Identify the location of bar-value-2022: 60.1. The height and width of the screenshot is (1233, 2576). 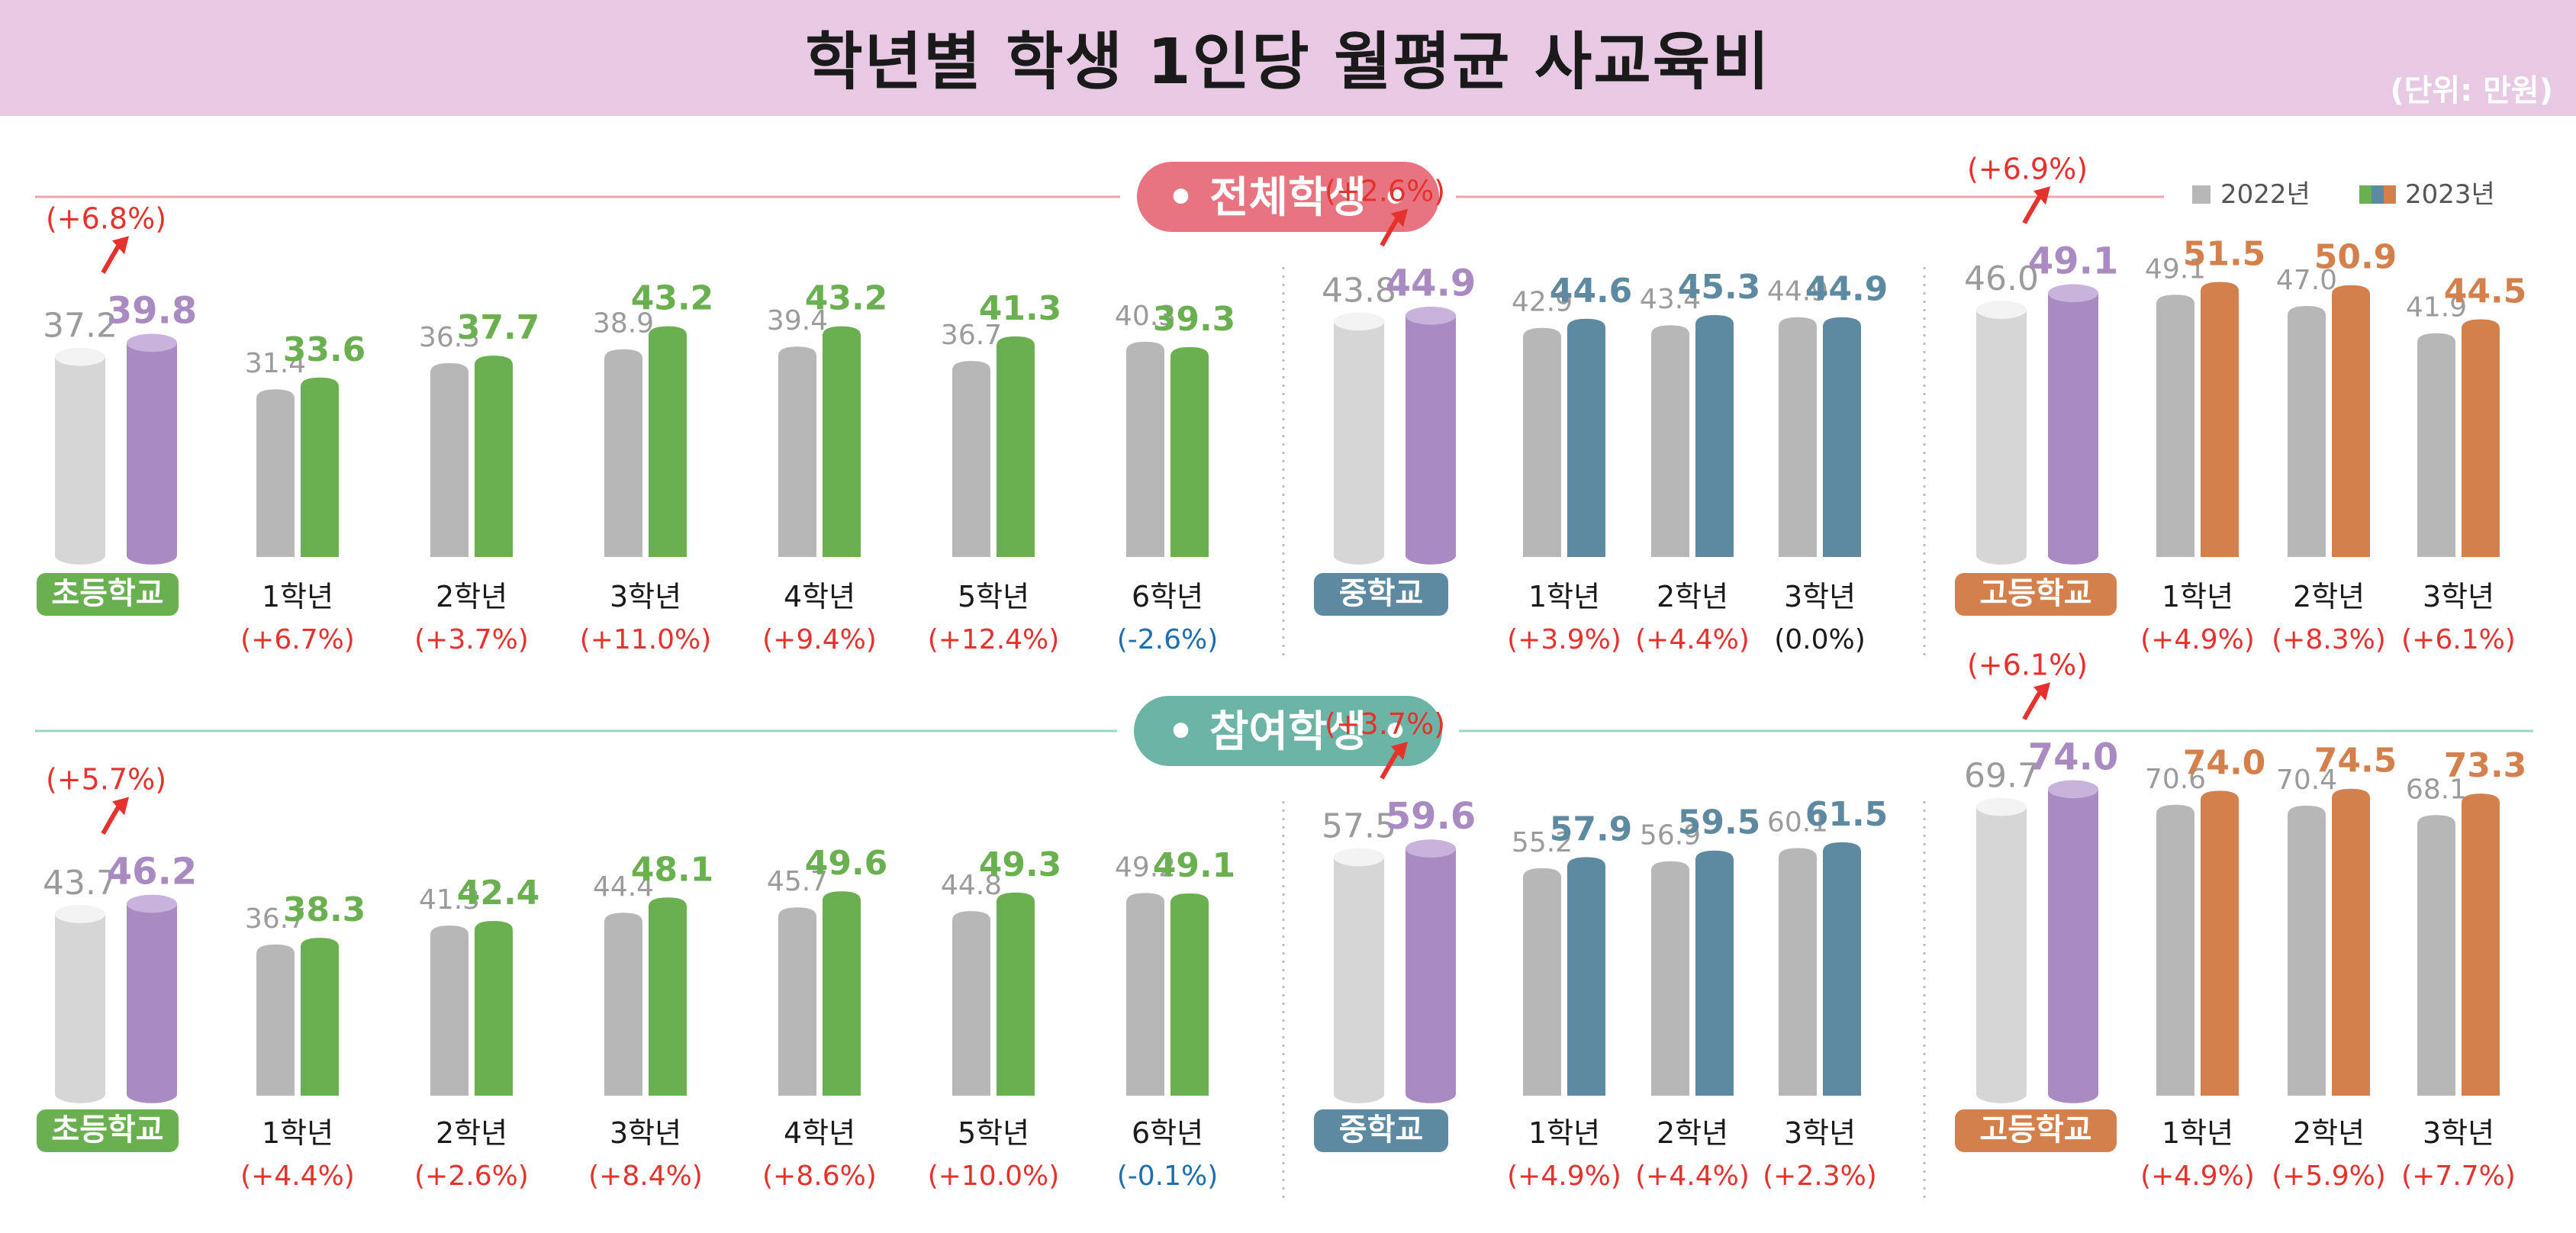
(1797, 822).